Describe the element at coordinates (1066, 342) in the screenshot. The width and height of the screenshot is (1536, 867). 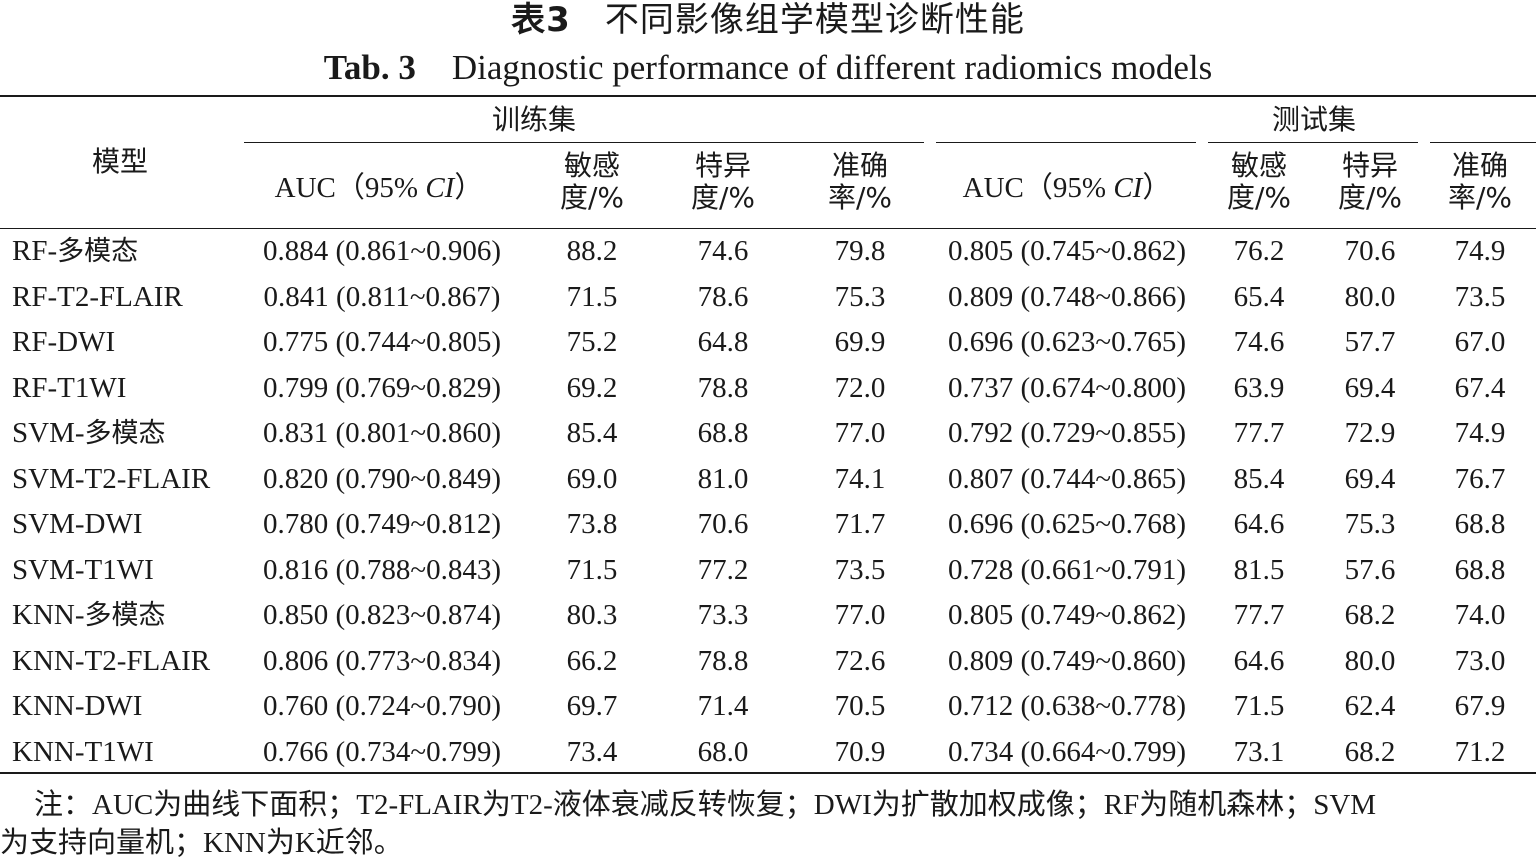
I see `table-cell-test-auc: 0.696 (0.623~0.765)` at that location.